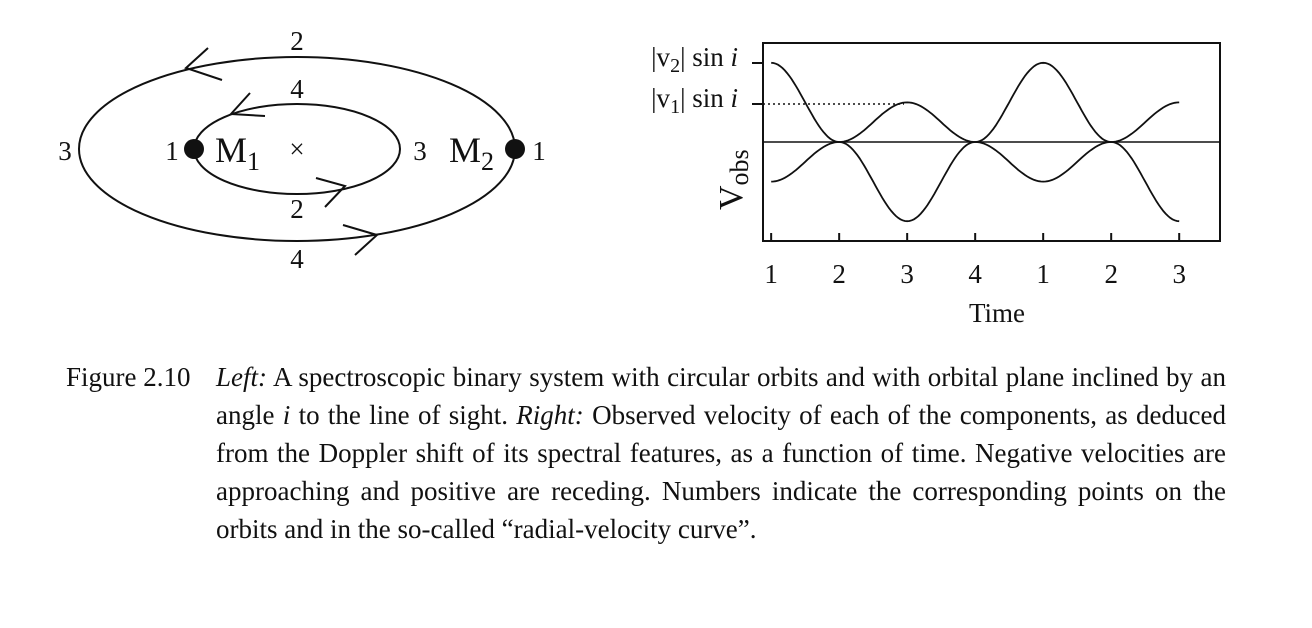  I want to click on y-mark-label-v1: |v1| sin i, so click(694, 100).